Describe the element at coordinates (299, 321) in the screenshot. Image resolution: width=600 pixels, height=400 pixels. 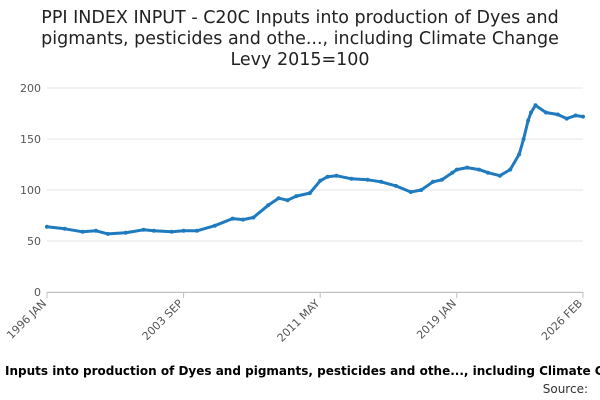
I see `x-tick-label: 2011 MAY` at that location.